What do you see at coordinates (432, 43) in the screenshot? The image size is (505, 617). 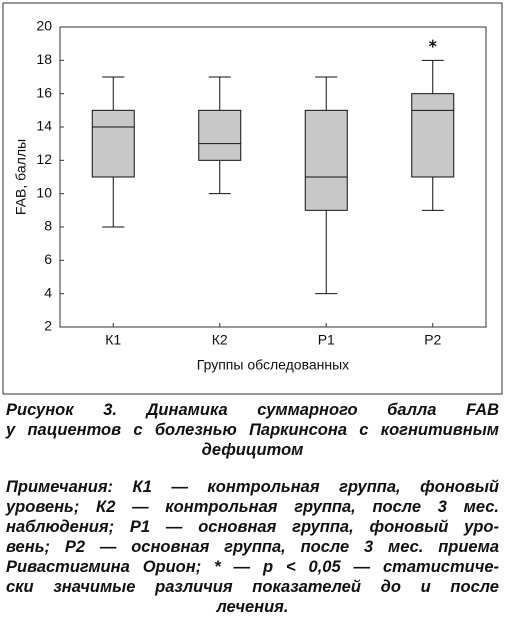 I see `outlier` at bounding box center [432, 43].